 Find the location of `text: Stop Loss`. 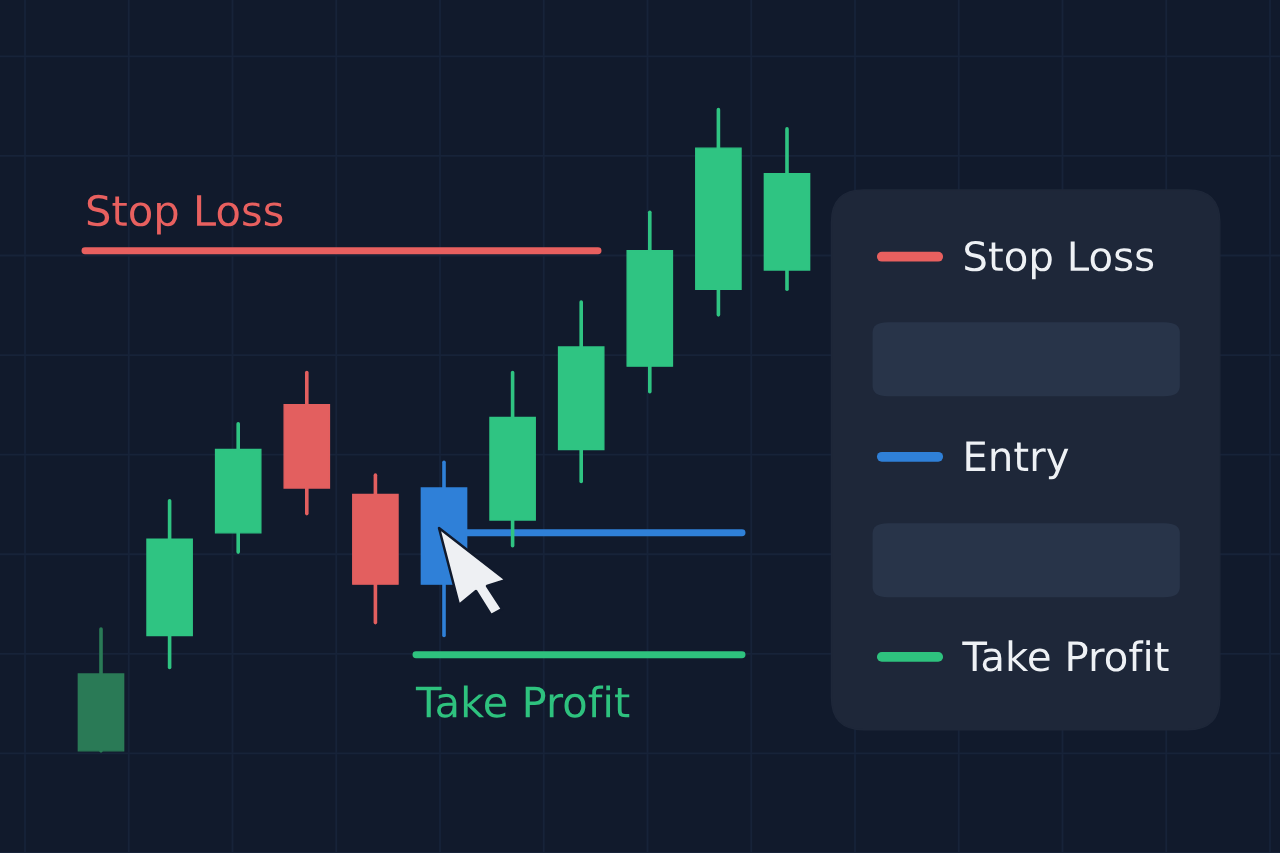

text: Stop Loss is located at coordinates (1059, 260).